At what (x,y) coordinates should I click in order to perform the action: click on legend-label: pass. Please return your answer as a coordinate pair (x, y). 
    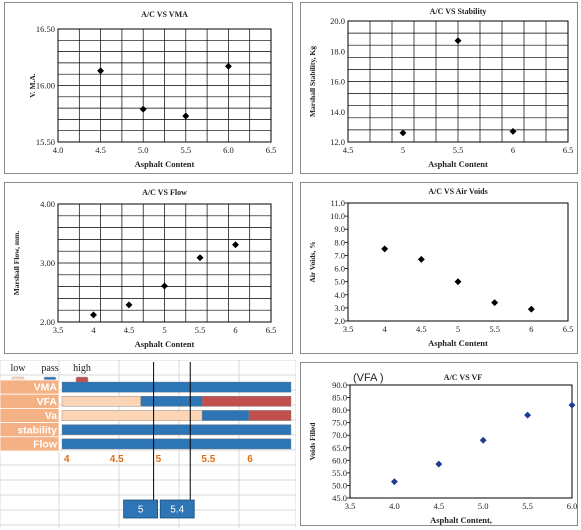
    Looking at the image, I should click on (49, 368).